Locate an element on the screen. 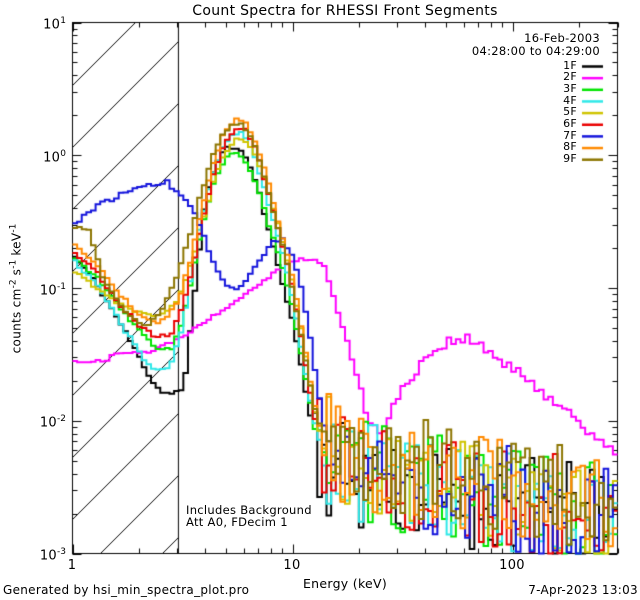 The image size is (640, 600). obs-time-range: 04:28:00 to 04:29:00 is located at coordinates (535, 51).